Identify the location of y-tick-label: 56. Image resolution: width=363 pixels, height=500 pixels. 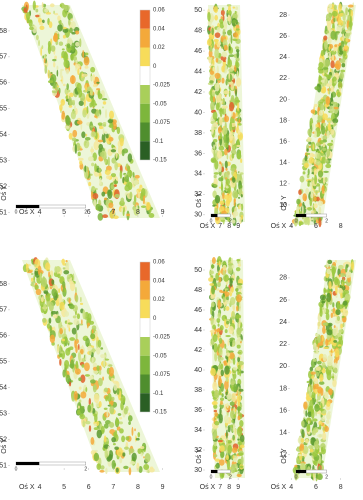
(3, 336).